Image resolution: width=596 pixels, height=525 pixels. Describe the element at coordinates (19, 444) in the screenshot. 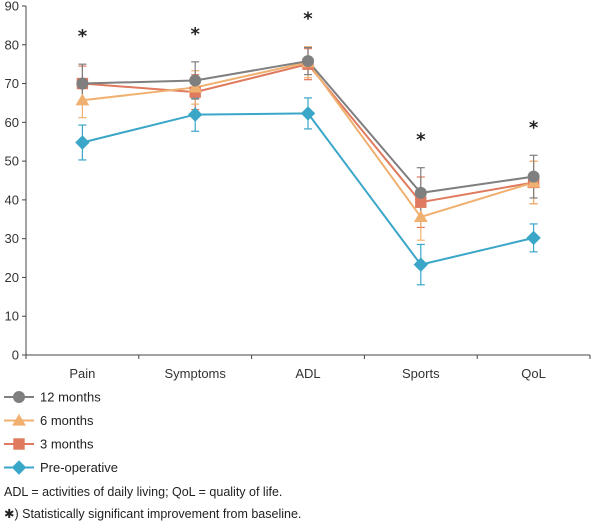

I see `legend-marker-3-months` at that location.